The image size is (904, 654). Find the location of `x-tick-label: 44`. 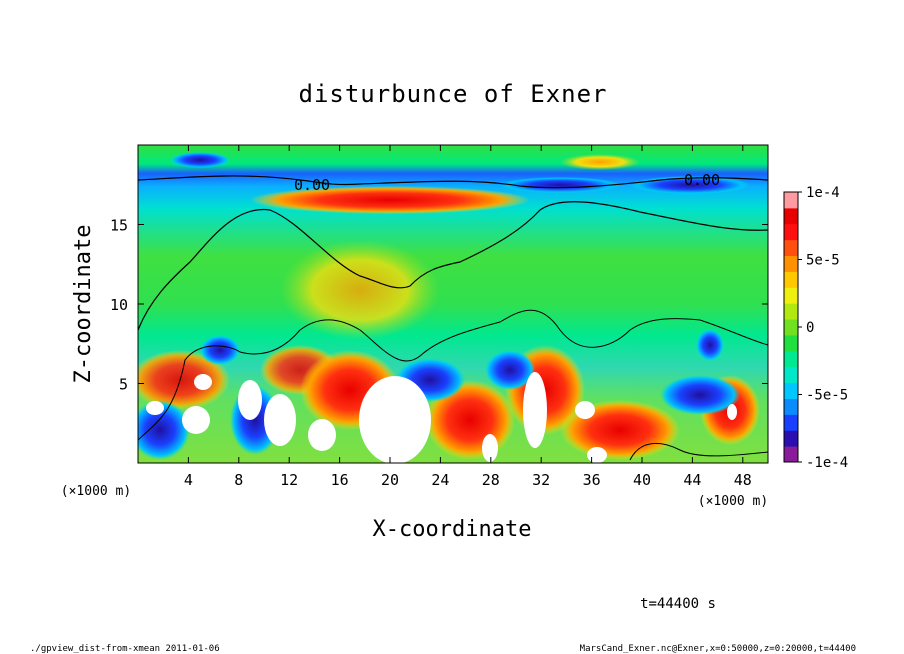

x-tick-label: 44 is located at coordinates (692, 480).